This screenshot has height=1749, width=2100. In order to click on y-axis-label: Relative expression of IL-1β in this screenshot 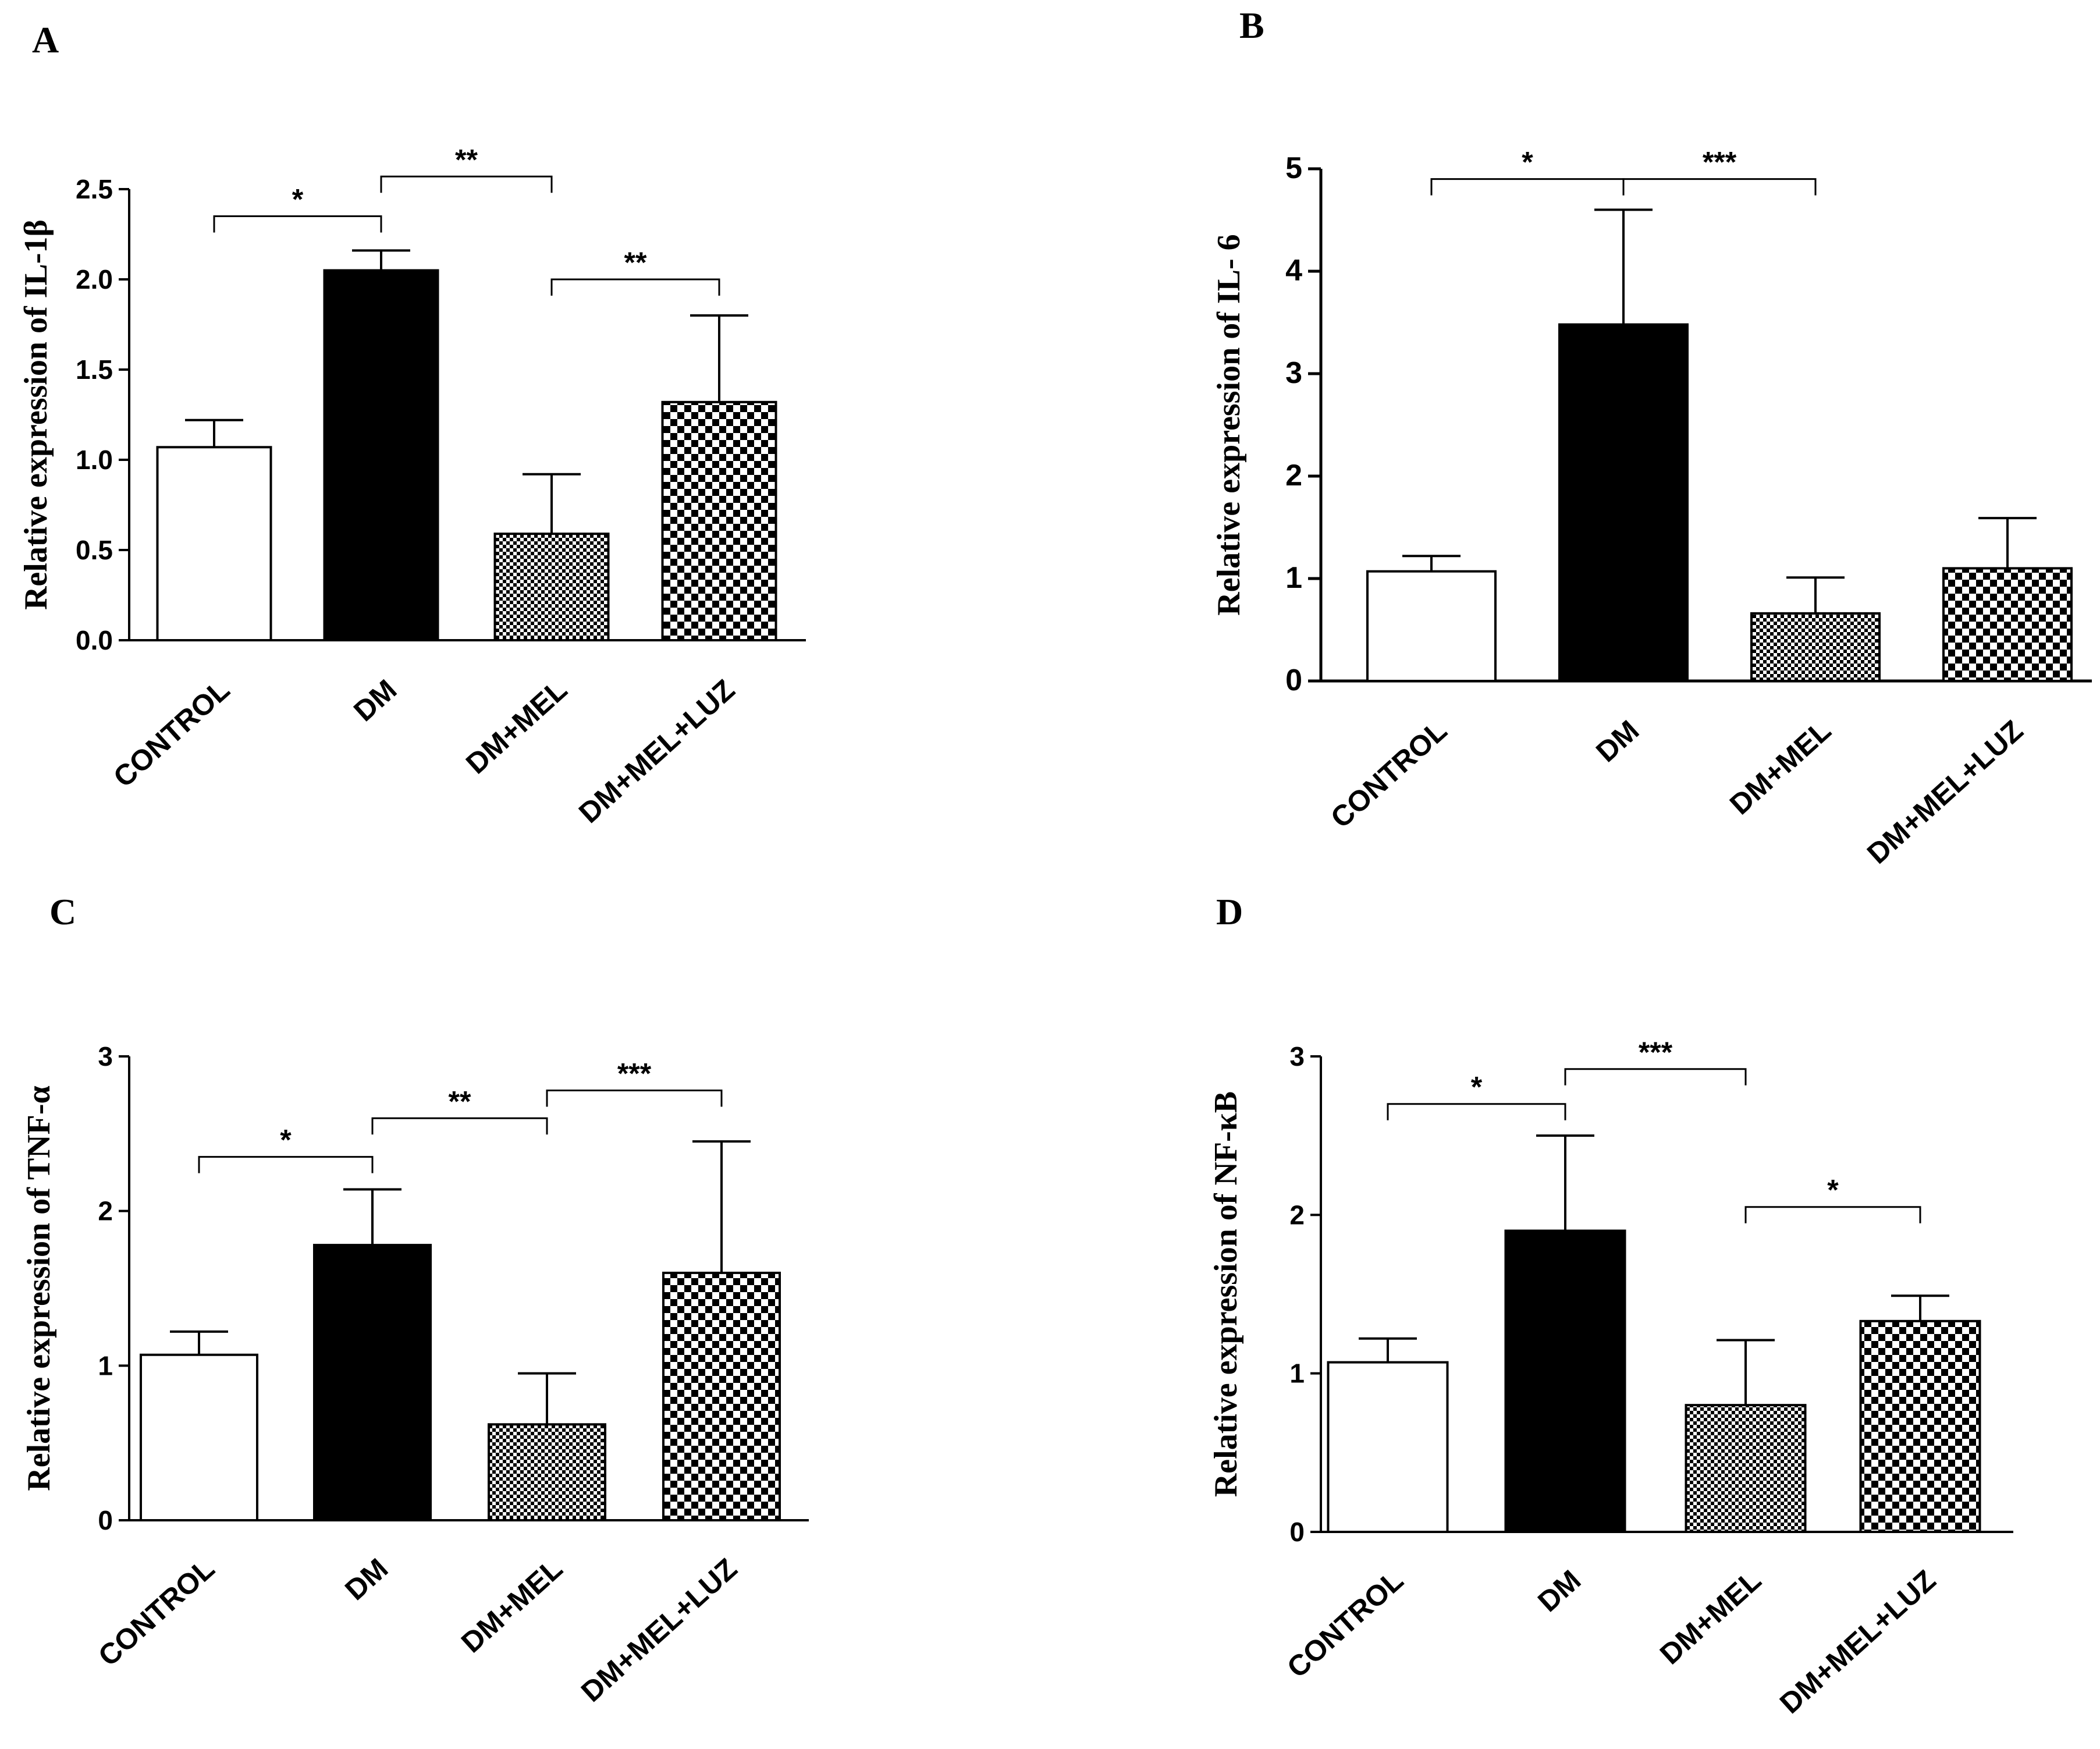, I will do `click(36, 415)`.